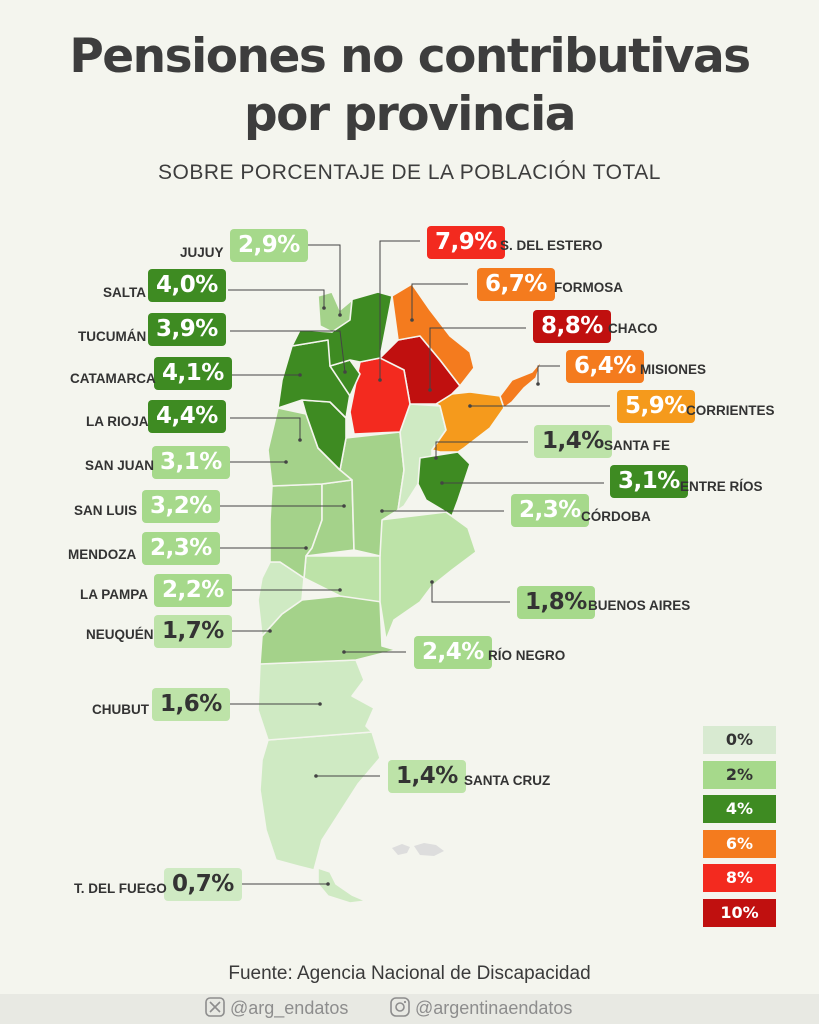 The image size is (819, 1024). I want to click on province-tierra-del-fuego, so click(342, 885).